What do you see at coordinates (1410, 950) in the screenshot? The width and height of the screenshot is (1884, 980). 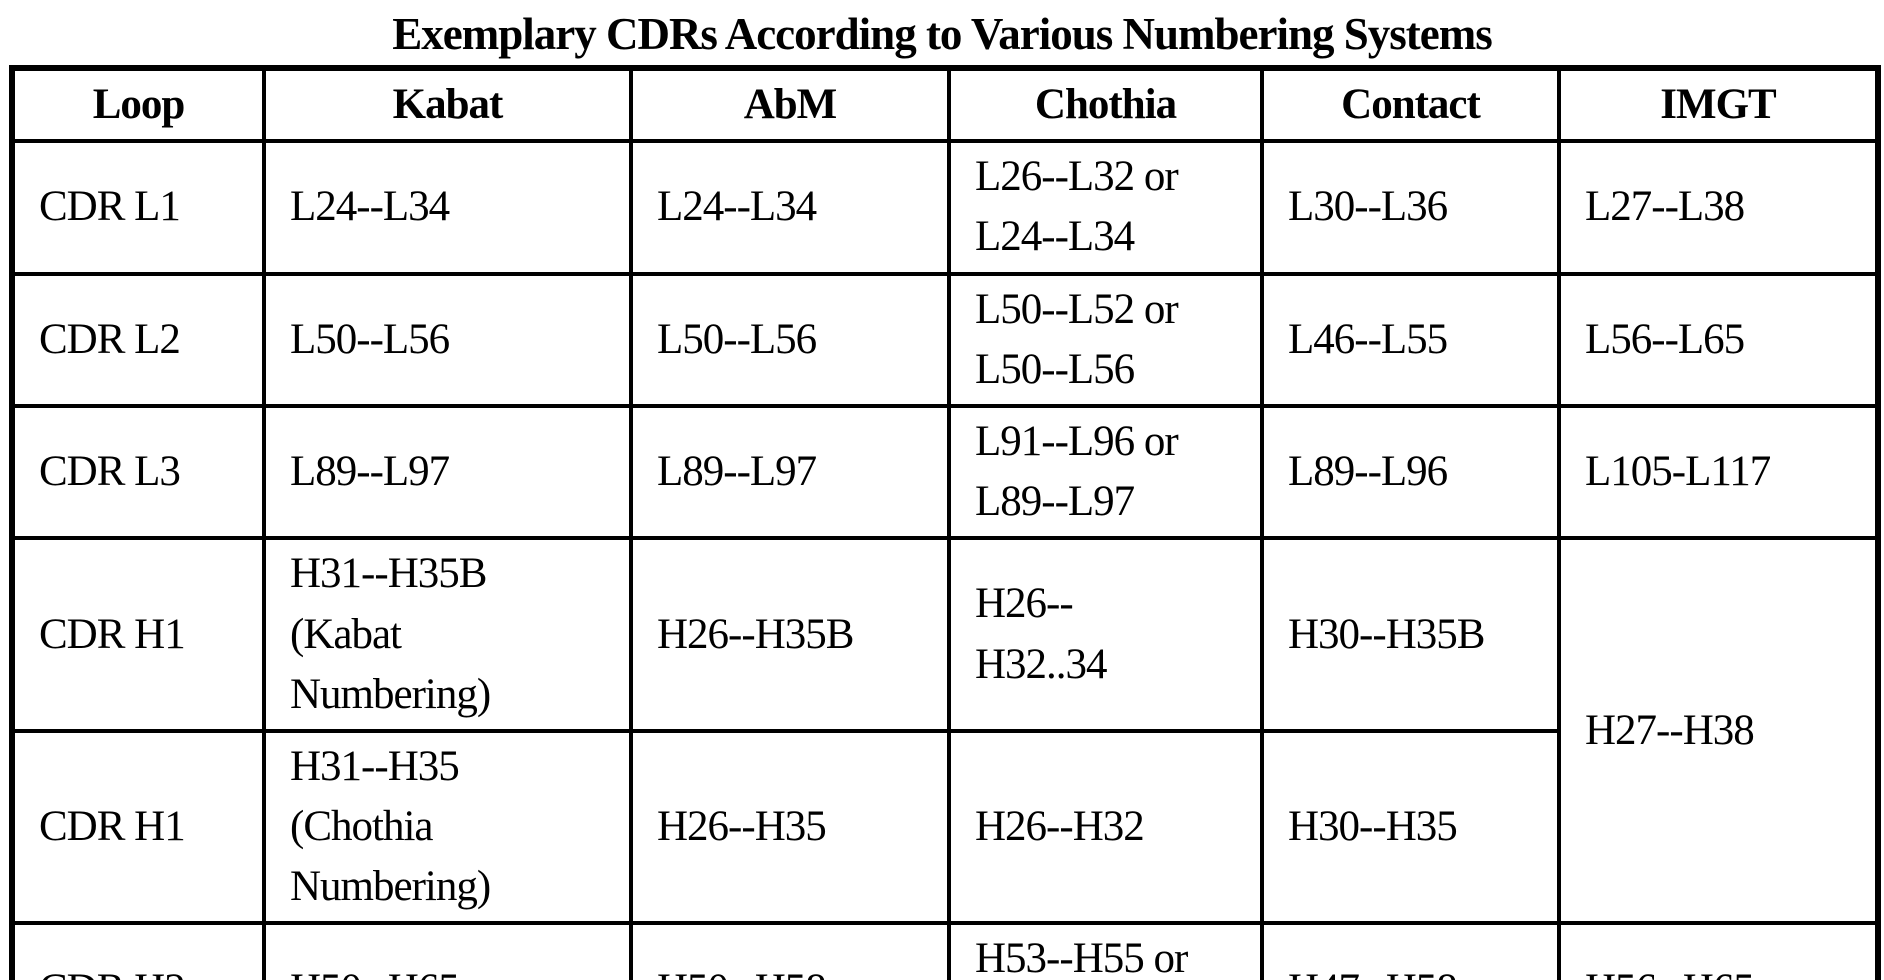 I see `cell-contact: H47--H58` at bounding box center [1410, 950].